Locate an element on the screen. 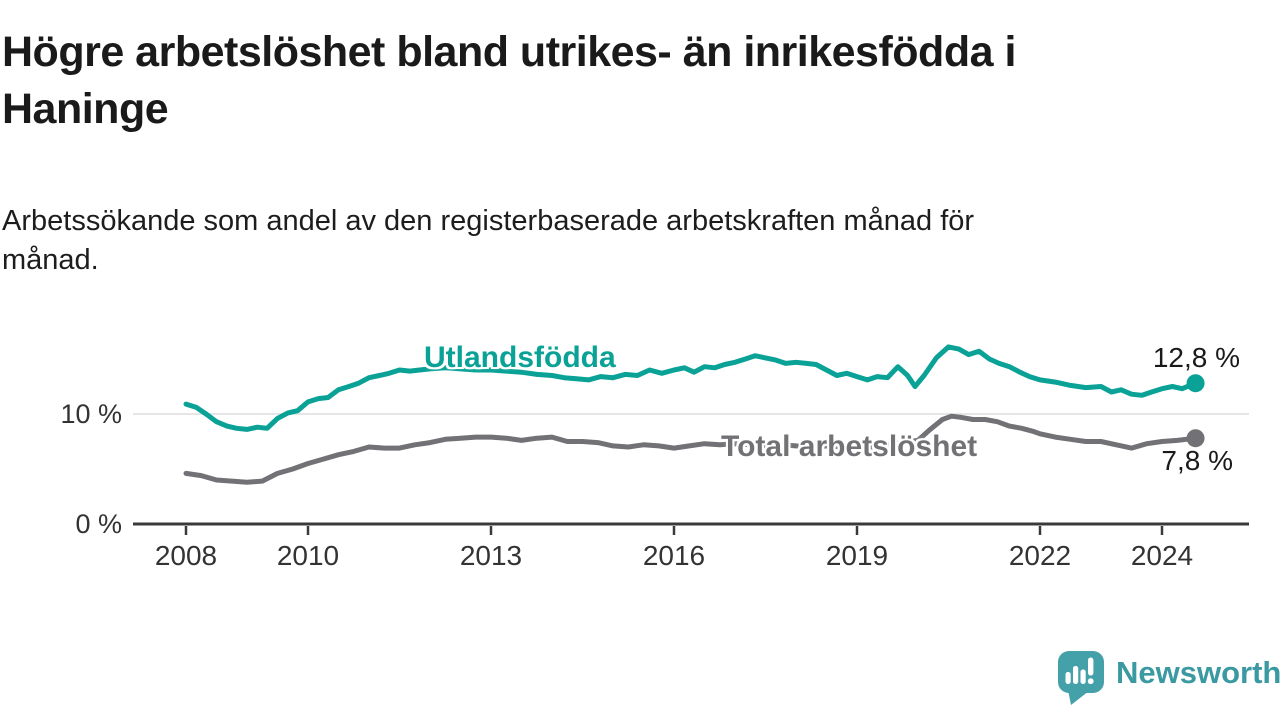 The width and height of the screenshot is (1280, 720). speech-bubble-bar-chart-icon is located at coordinates (1081, 678).